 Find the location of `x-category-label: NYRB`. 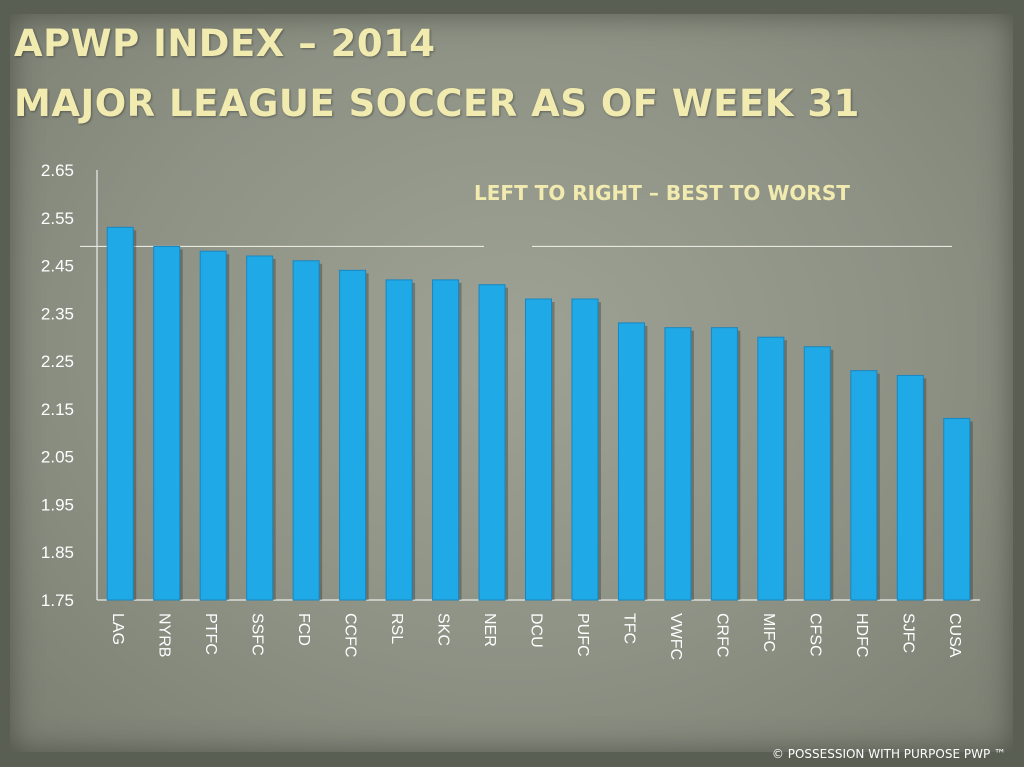

x-category-label: NYRB is located at coordinates (164, 635).